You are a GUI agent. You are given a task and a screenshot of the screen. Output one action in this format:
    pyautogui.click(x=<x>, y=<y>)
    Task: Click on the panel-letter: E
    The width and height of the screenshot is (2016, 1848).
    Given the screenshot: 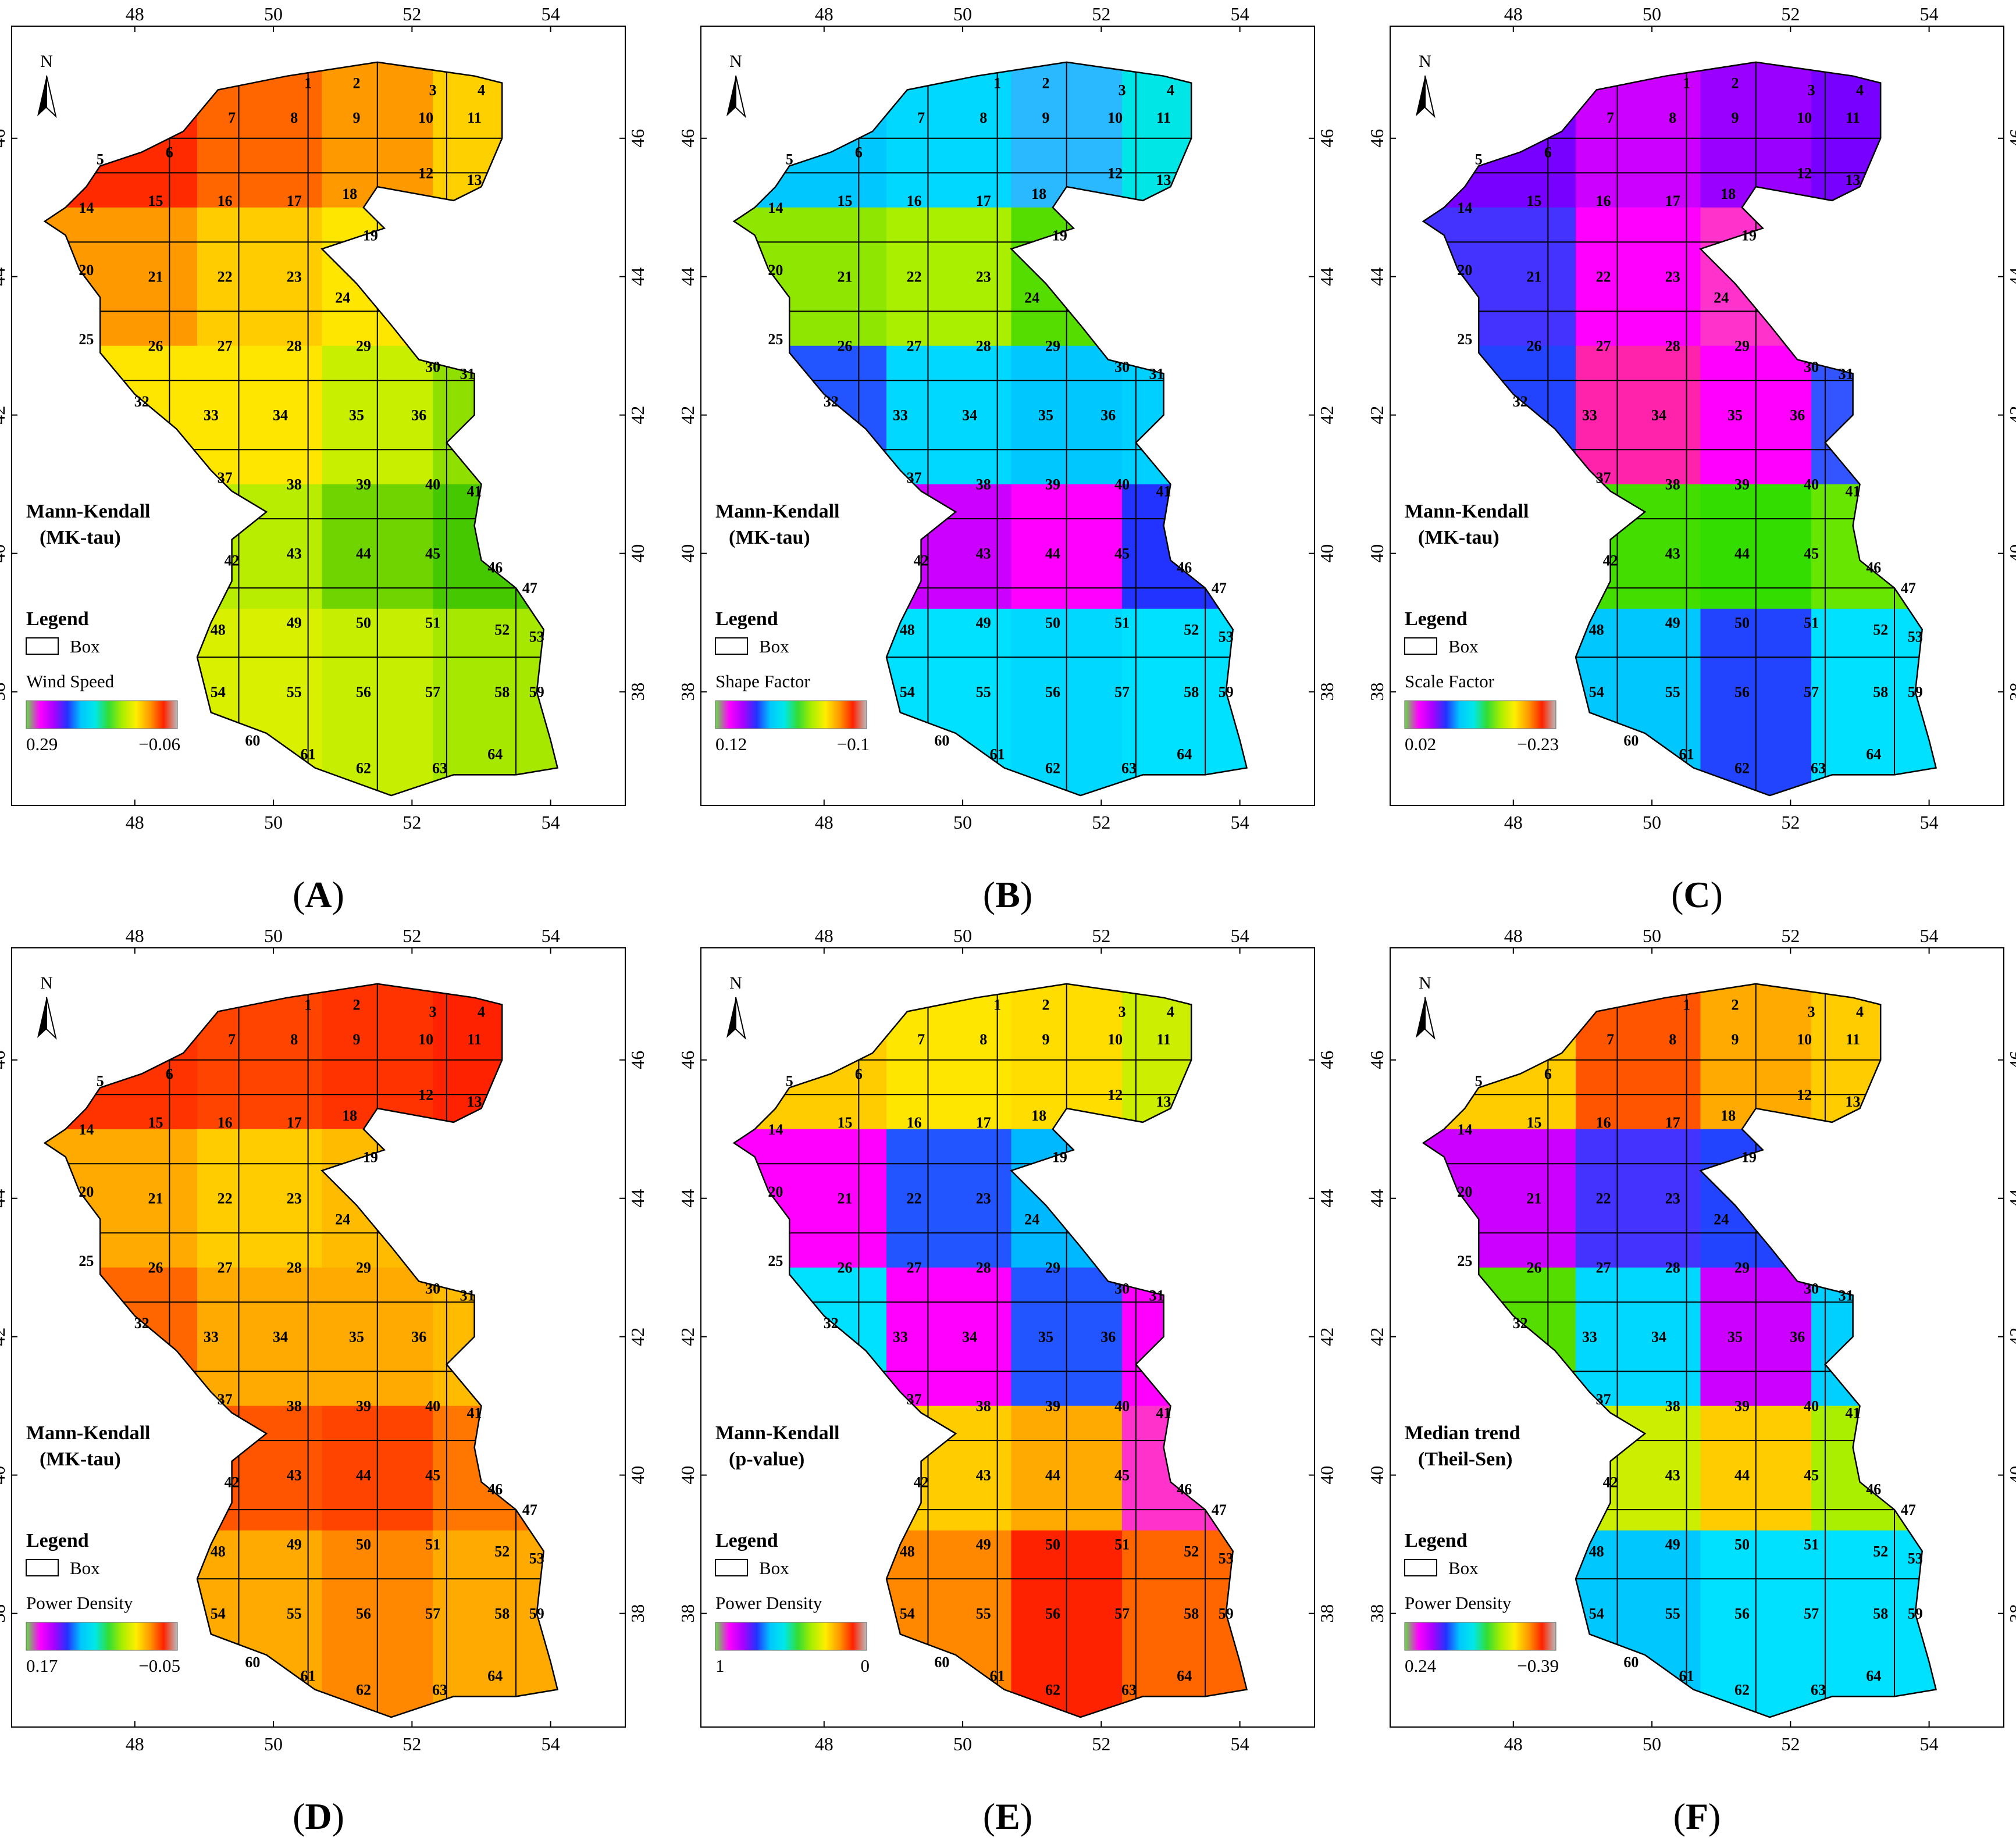 What is the action you would take?
    pyautogui.click(x=1007, y=1816)
    